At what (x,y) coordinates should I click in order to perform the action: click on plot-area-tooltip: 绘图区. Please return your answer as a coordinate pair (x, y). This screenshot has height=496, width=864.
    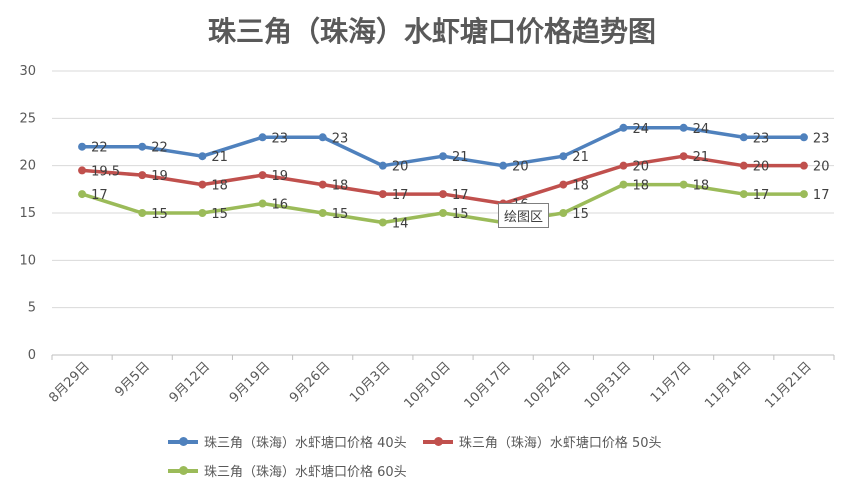
    Looking at the image, I should click on (524, 215).